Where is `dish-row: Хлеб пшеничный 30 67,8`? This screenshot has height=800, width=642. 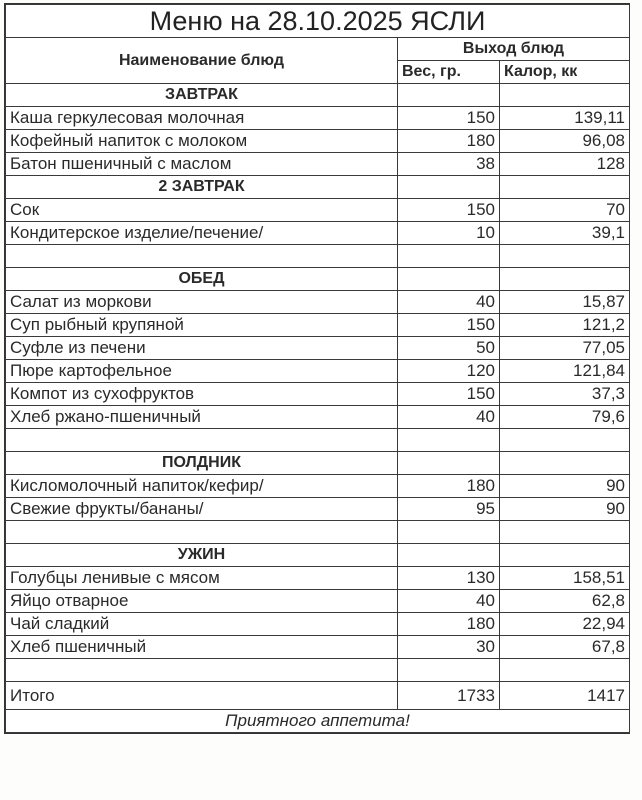
dish-row: Хлеб пшеничный 30 67,8 is located at coordinates (317, 647).